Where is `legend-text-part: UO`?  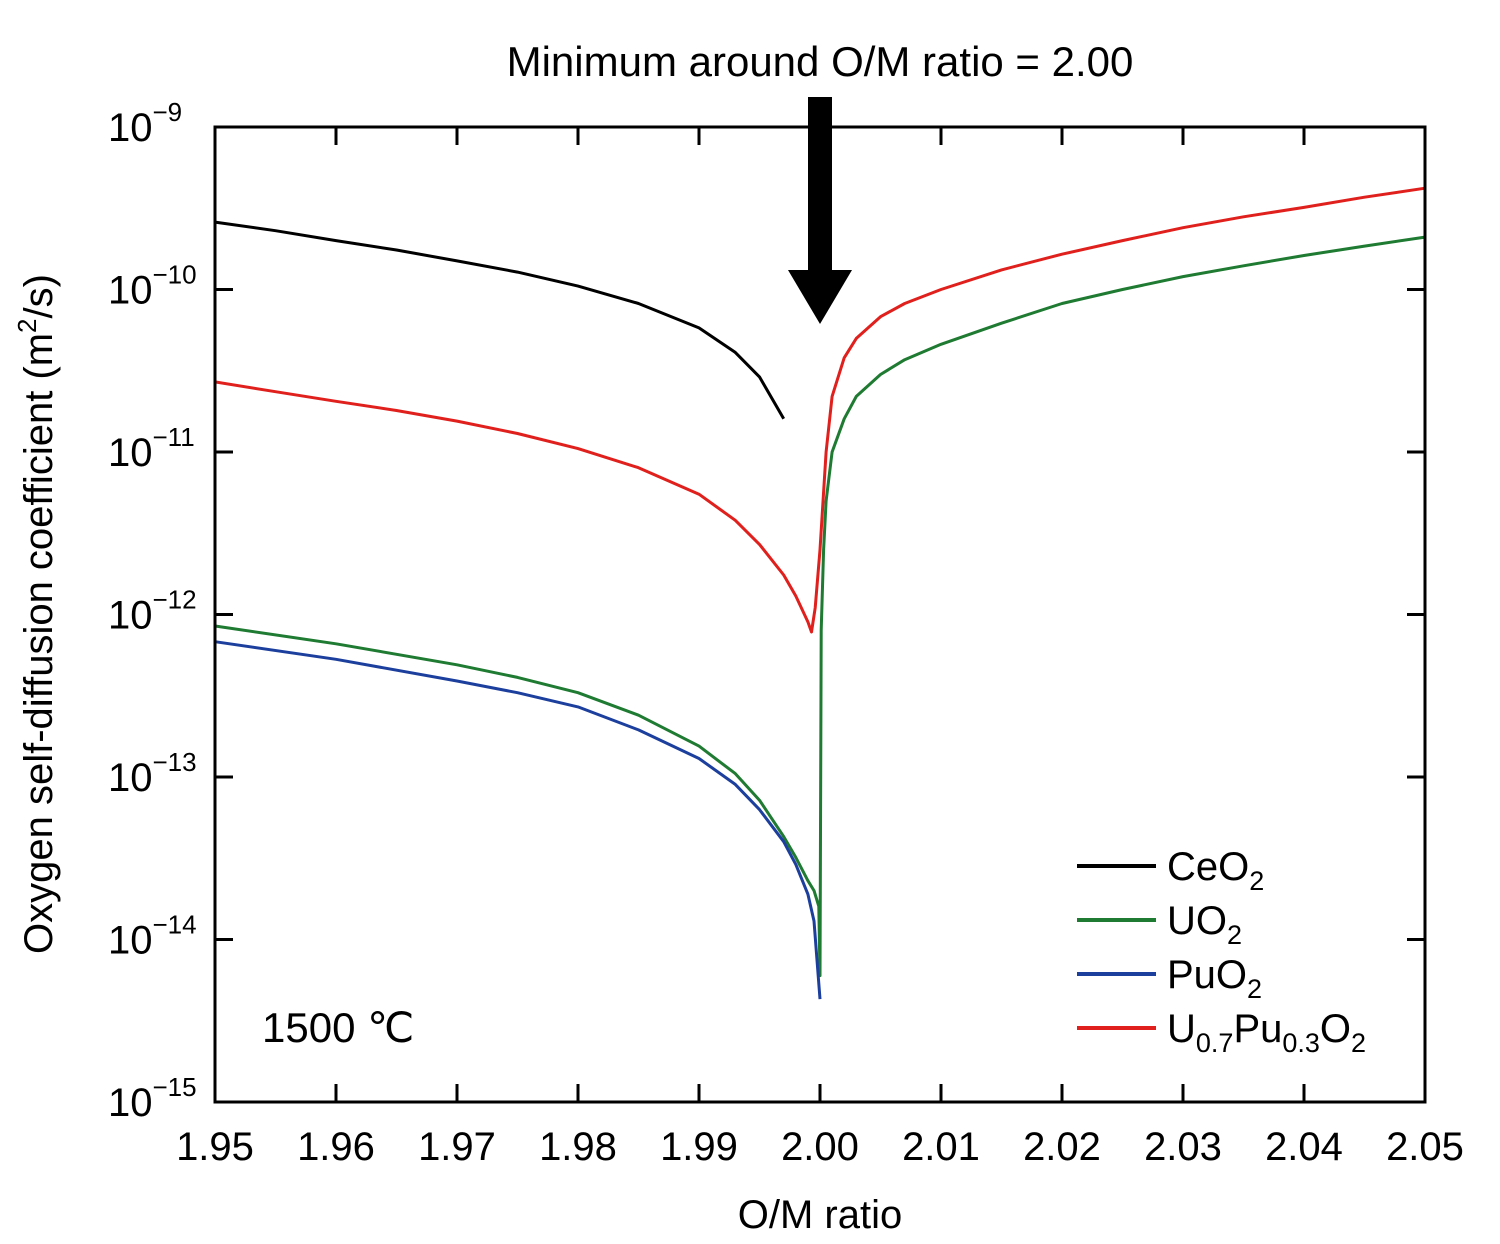 legend-text-part: UO is located at coordinates (1197, 921).